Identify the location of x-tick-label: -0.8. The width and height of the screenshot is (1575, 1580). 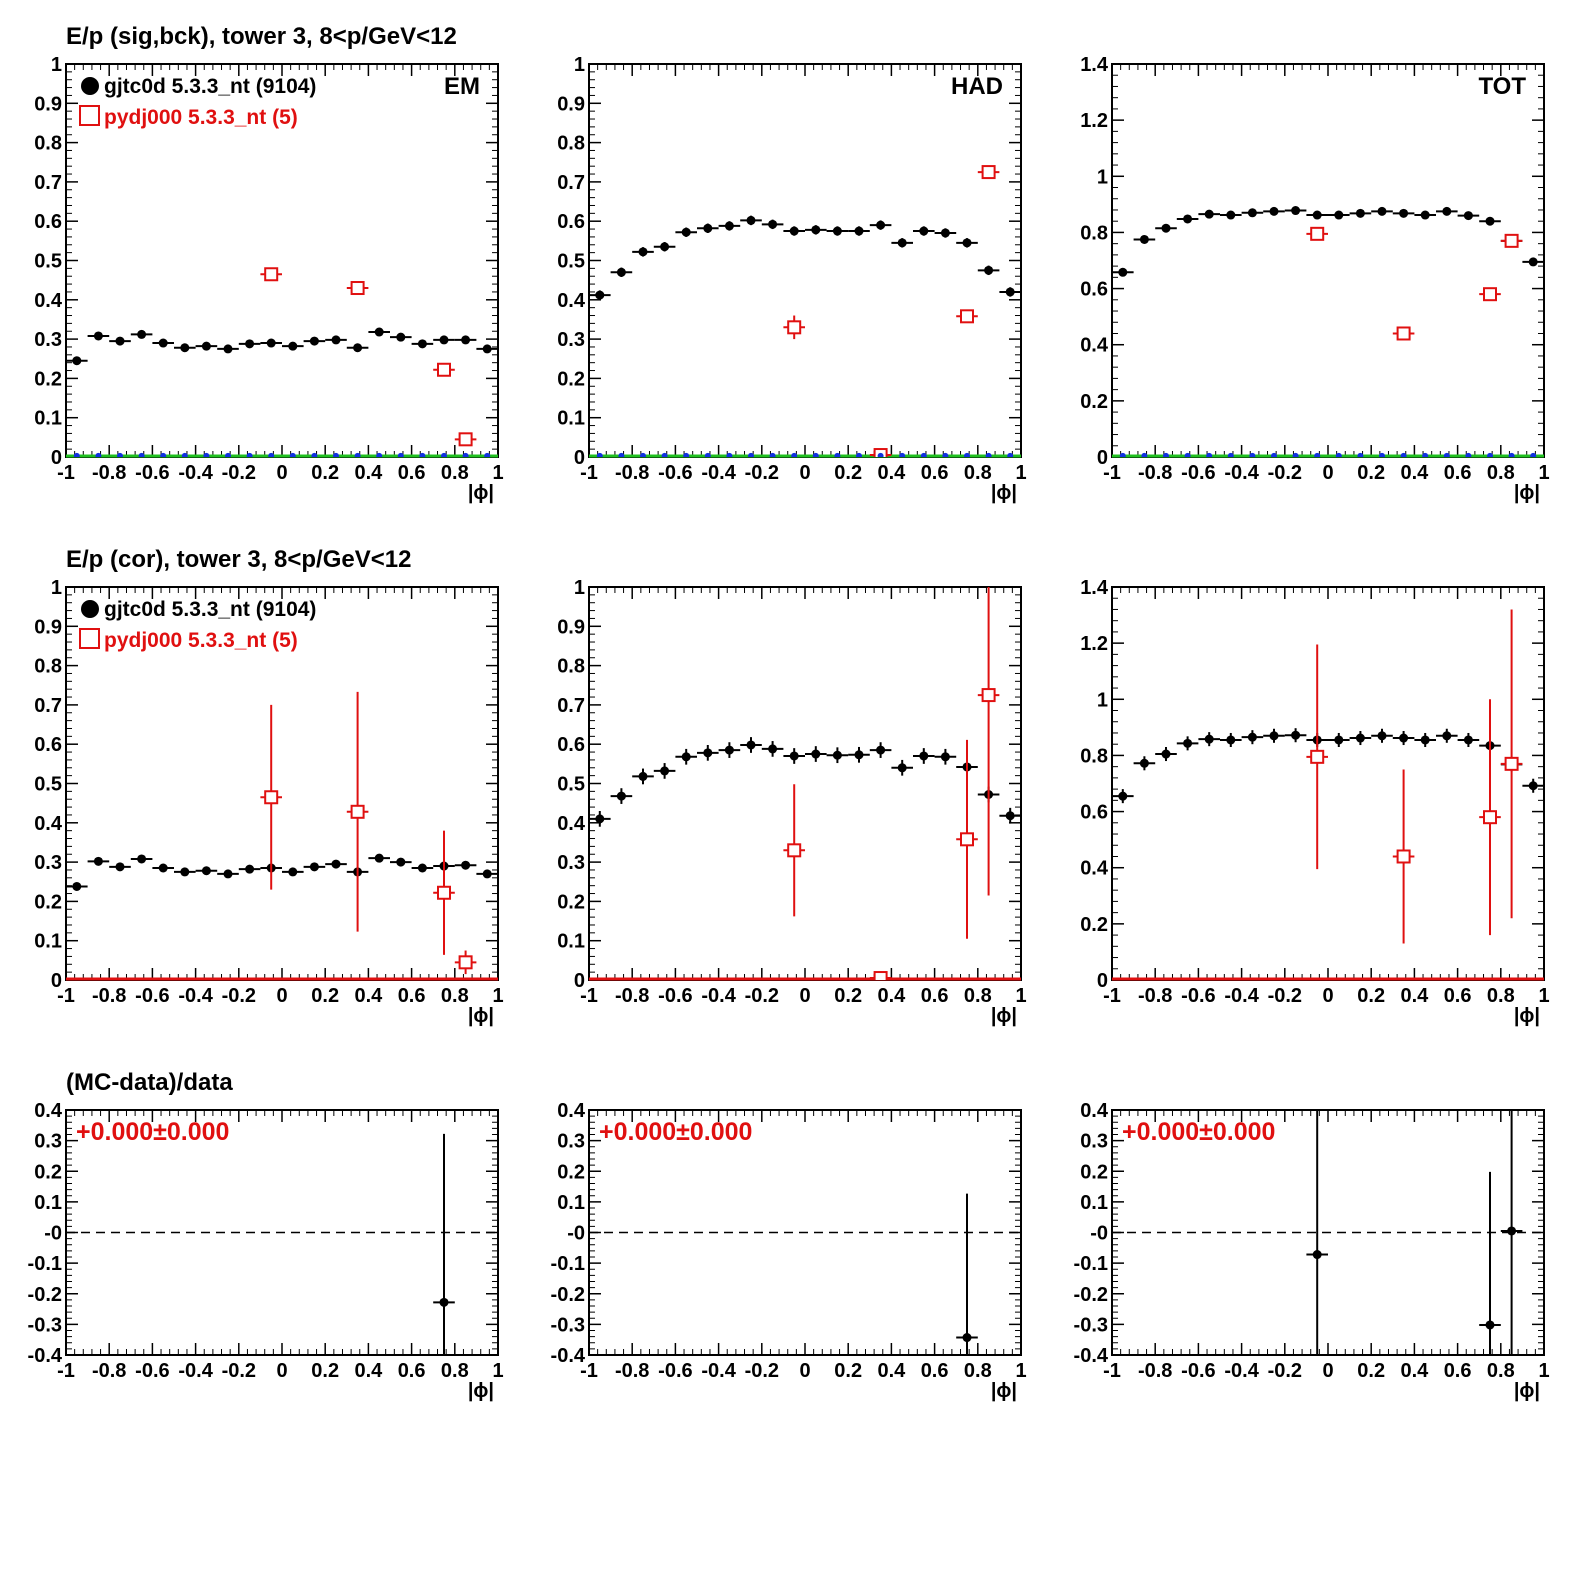
(1155, 473).